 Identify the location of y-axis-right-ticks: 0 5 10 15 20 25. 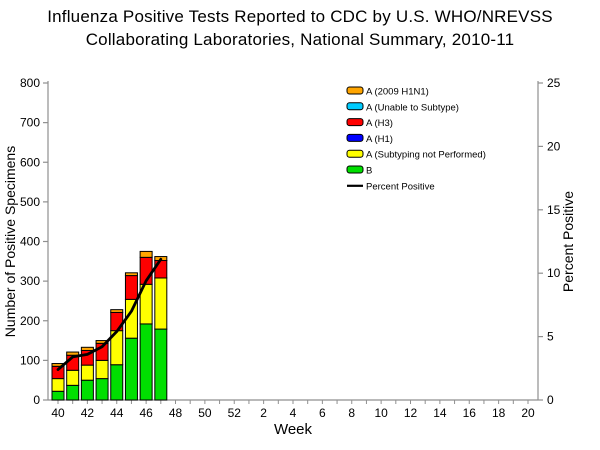
(549, 241).